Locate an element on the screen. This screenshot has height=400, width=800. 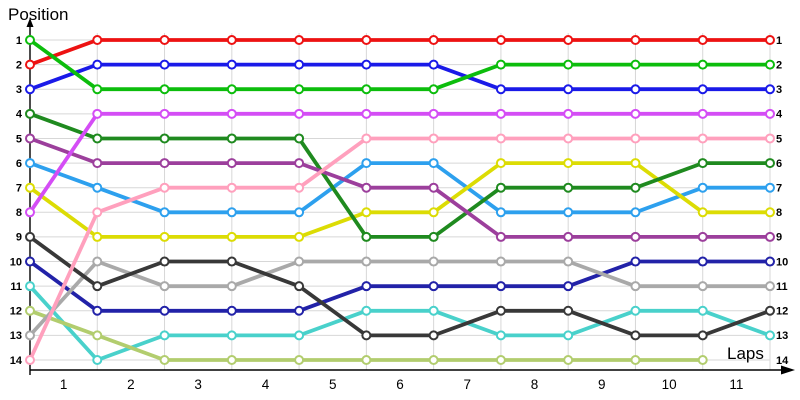
y-label-left: 13 is located at coordinates (16, 336).